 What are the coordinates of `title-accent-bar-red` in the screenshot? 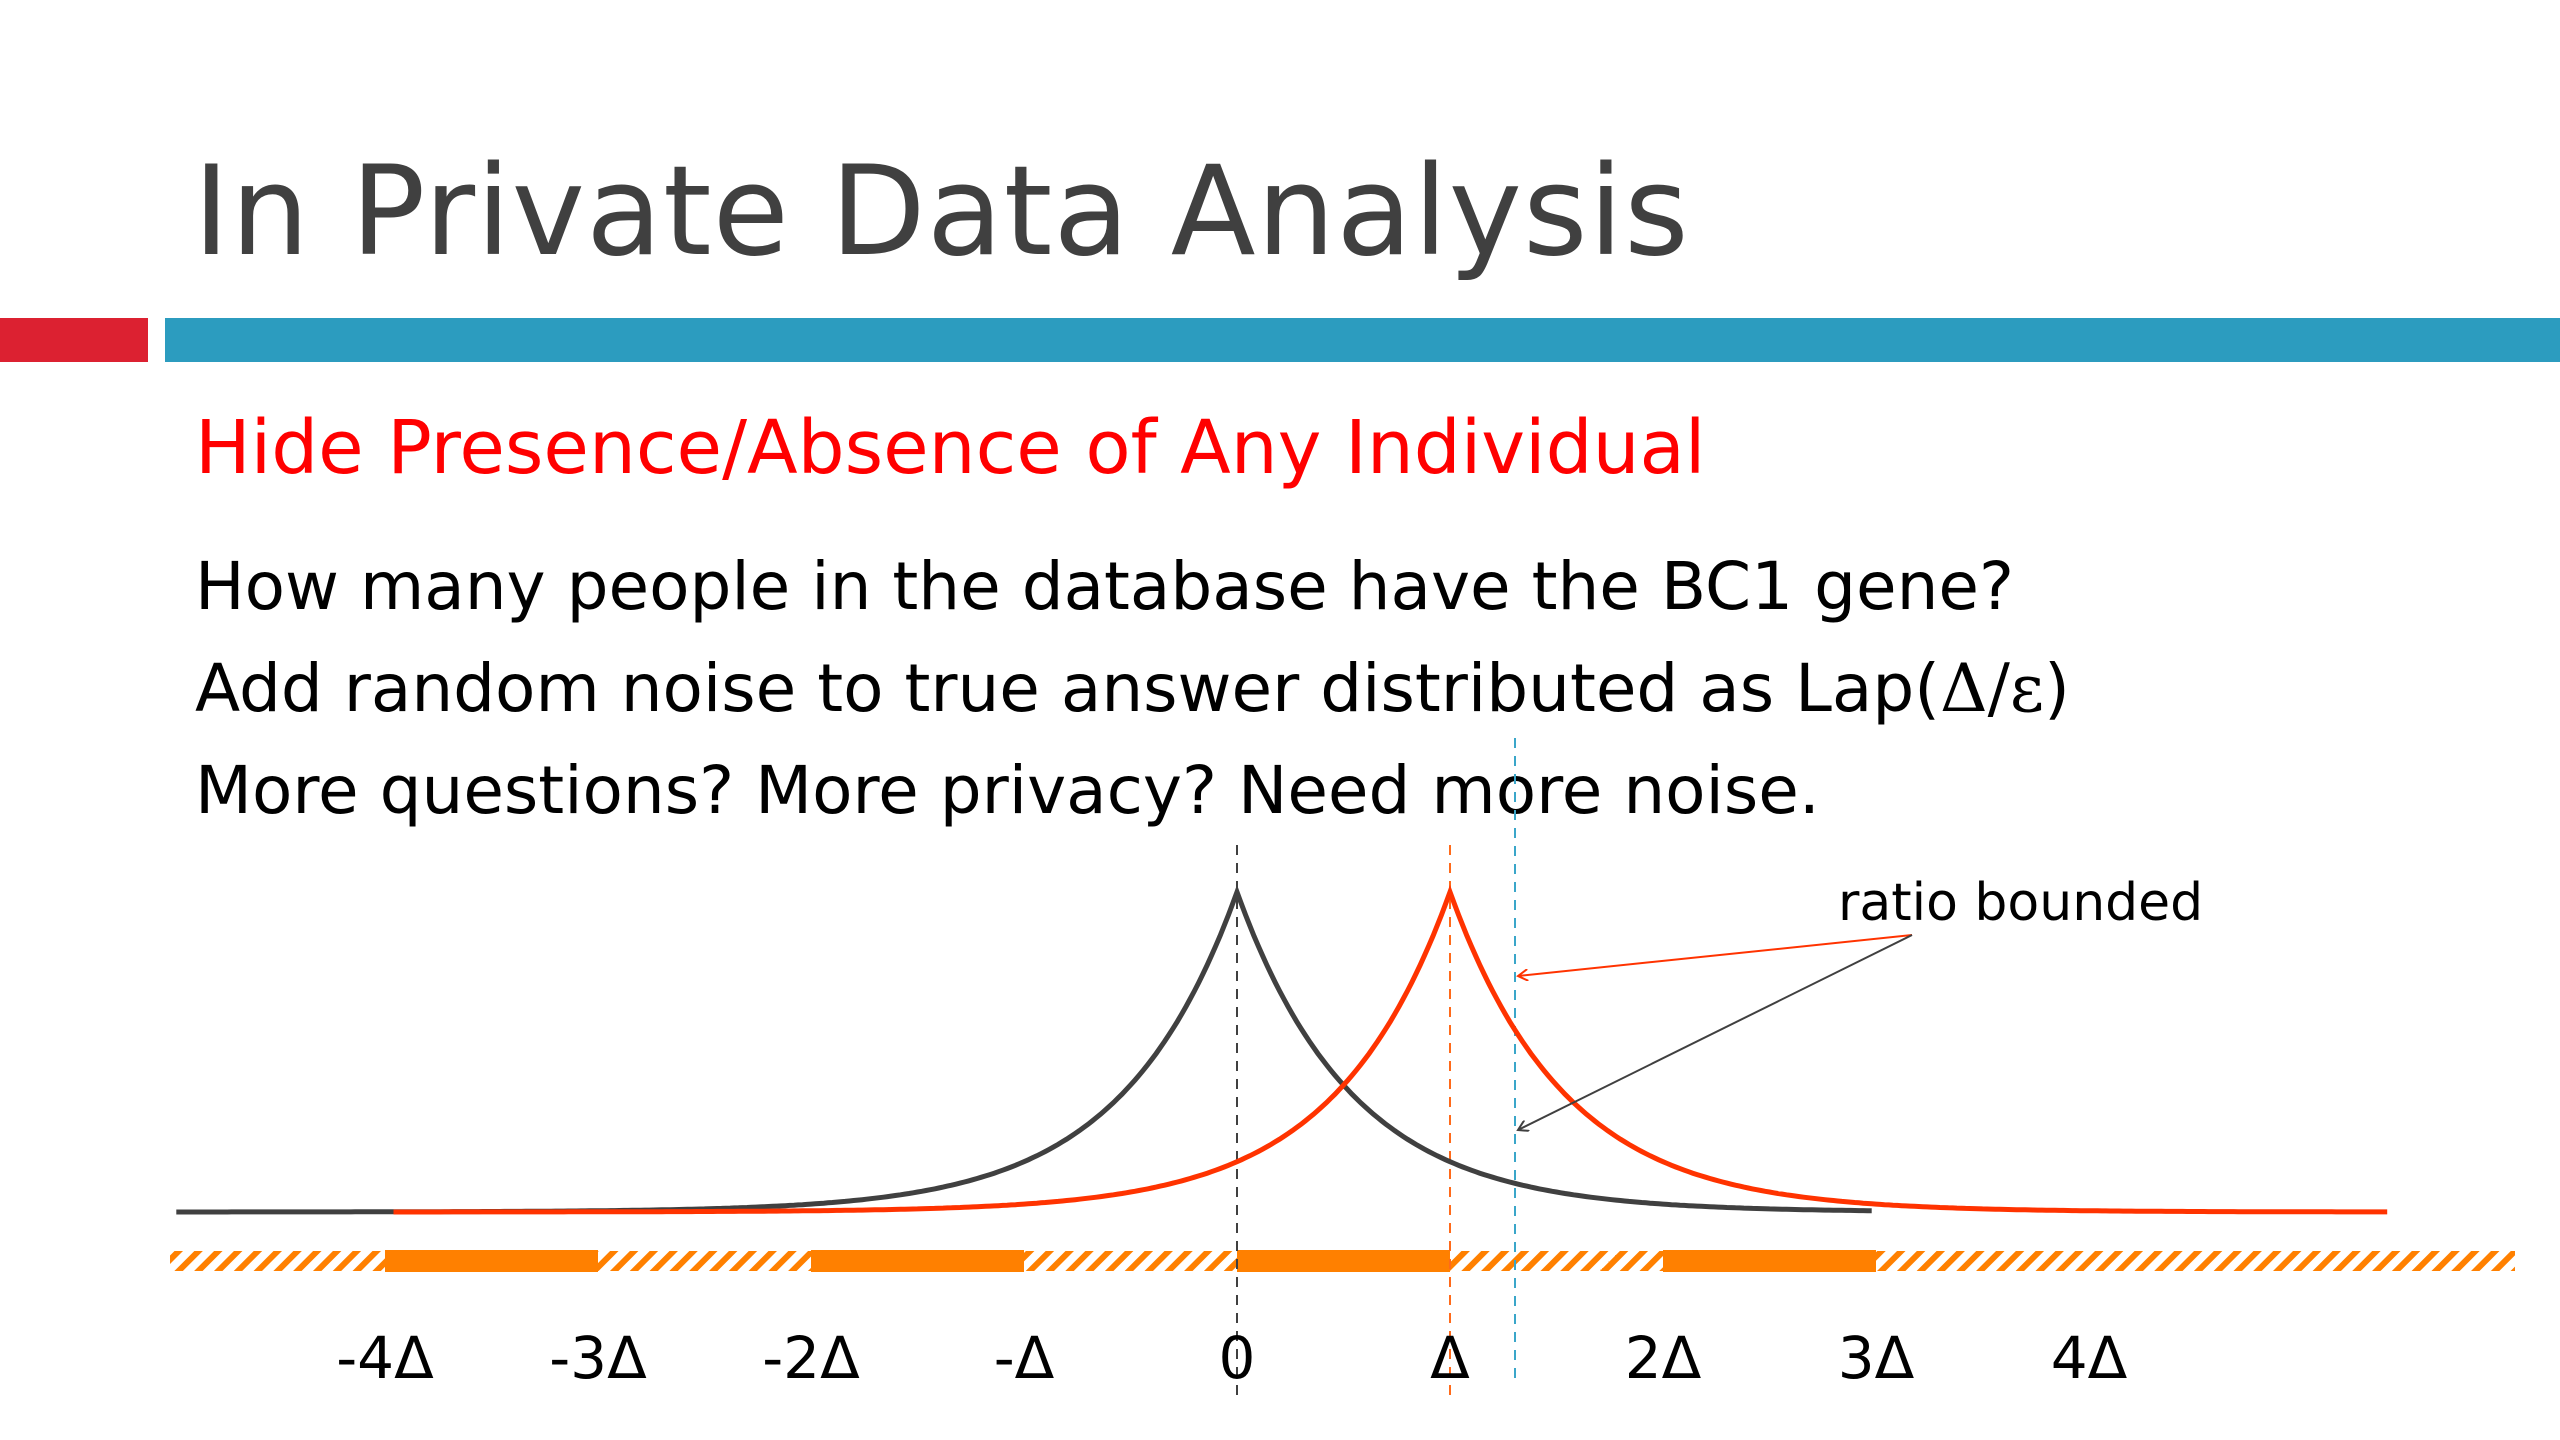 It's located at (74, 340).